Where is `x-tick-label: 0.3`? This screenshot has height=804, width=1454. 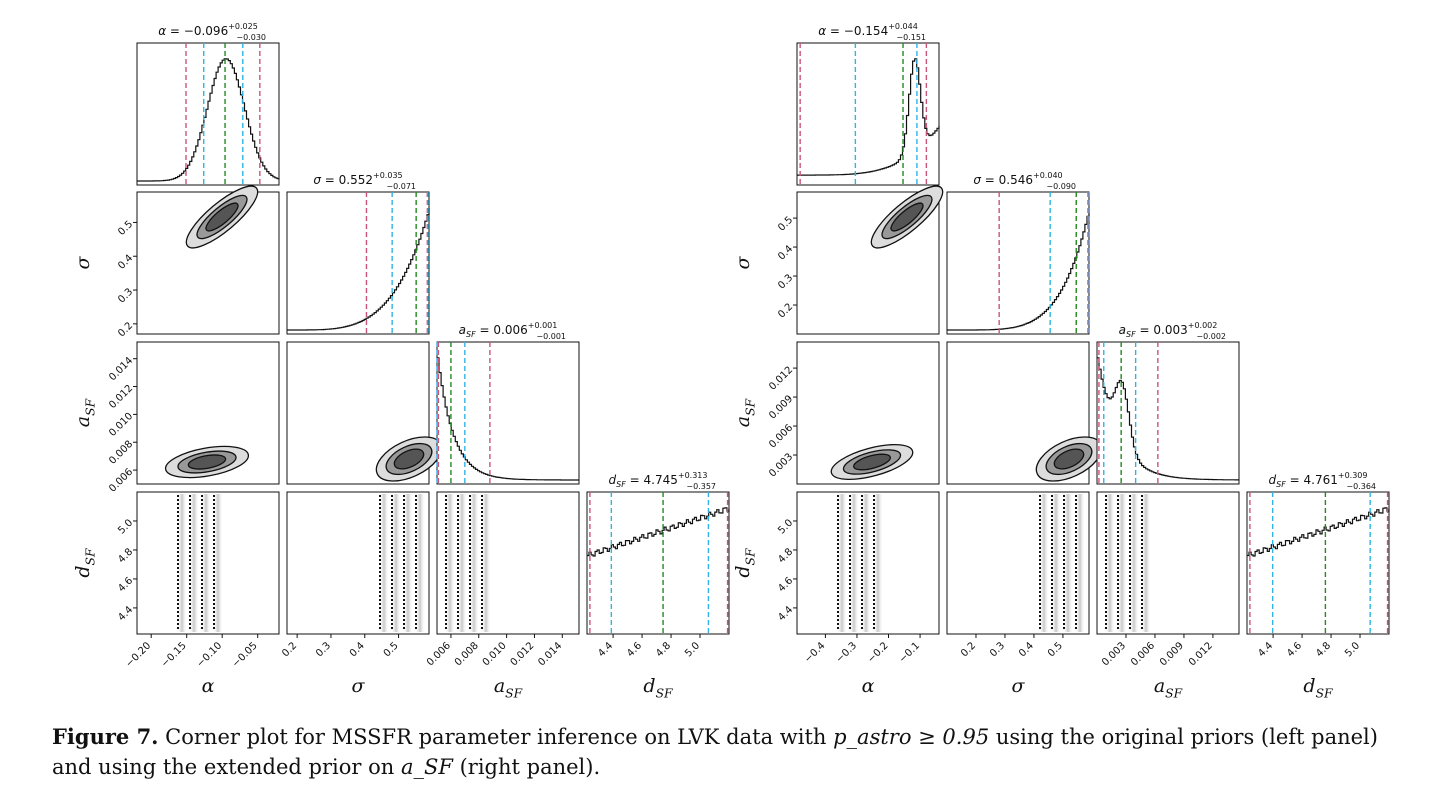 x-tick-label: 0.3 is located at coordinates (997, 649).